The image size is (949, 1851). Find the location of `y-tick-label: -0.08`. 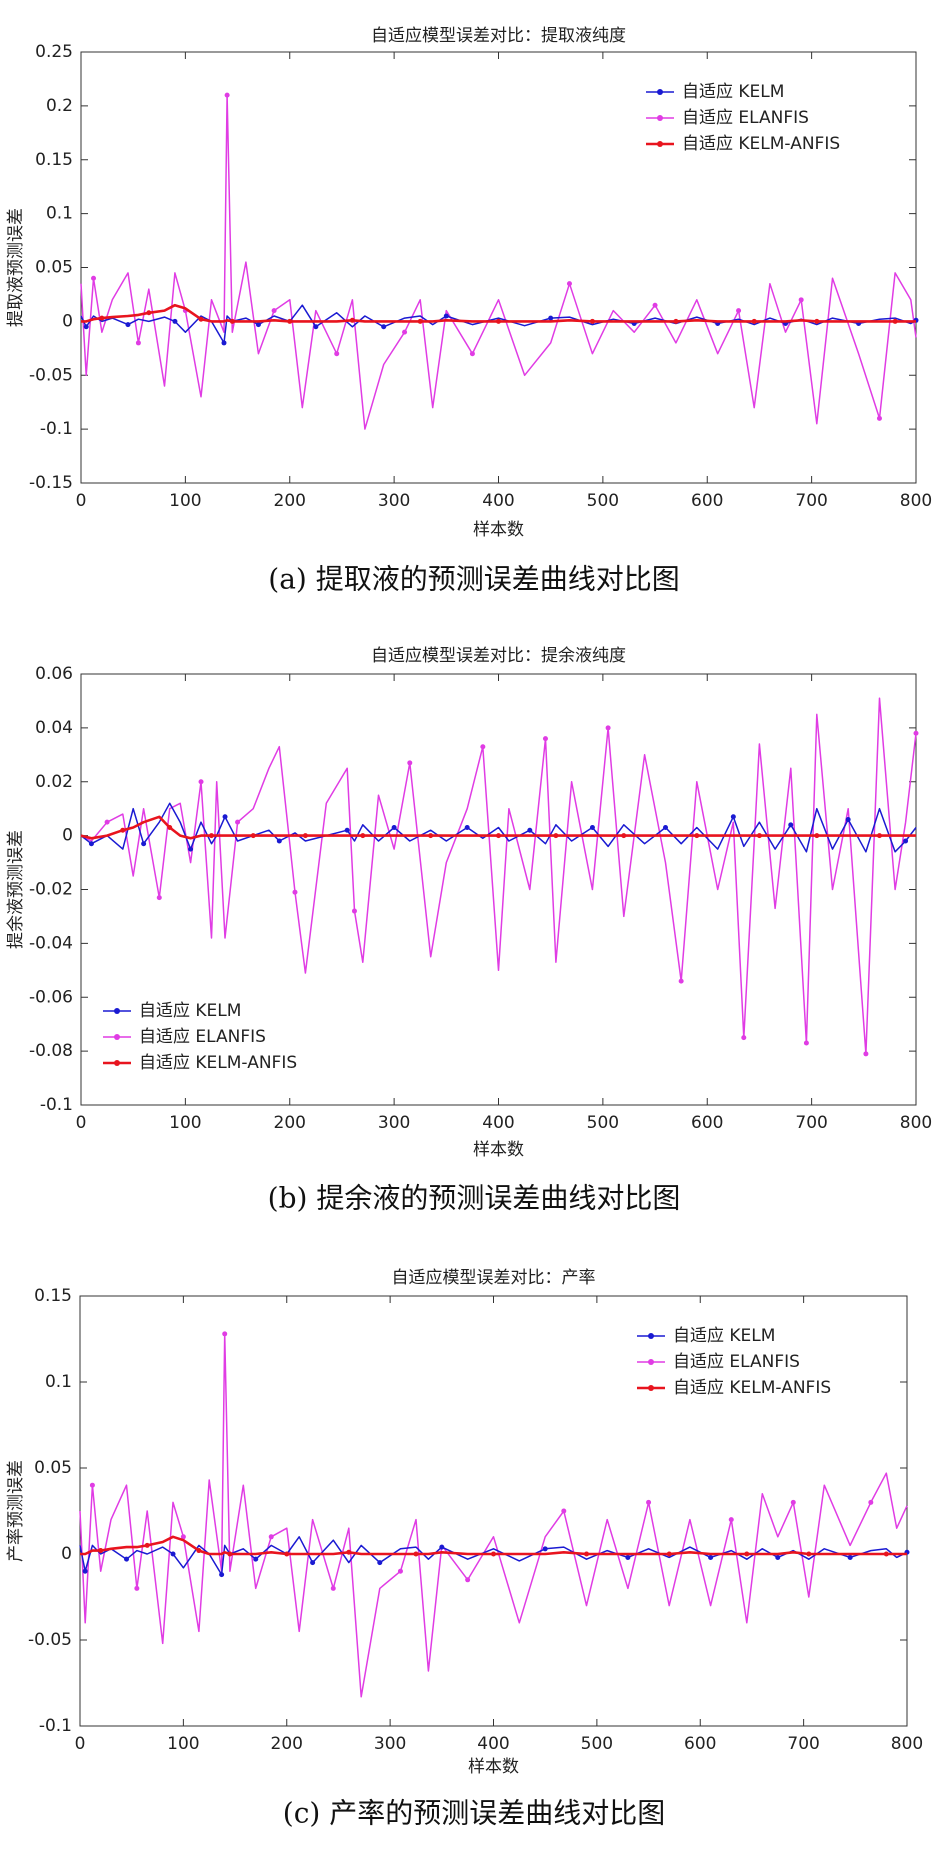

y-tick-label: -0.08 is located at coordinates (51, 1051).